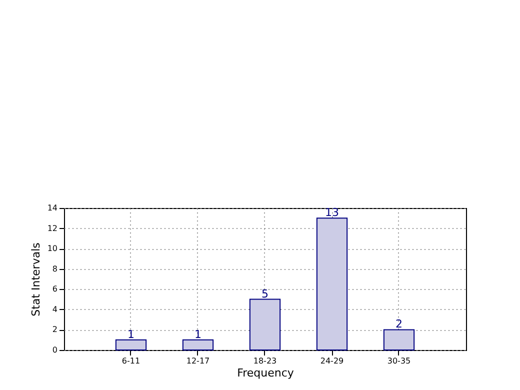  Describe the element at coordinates (52, 208) in the screenshot. I see `y-tick-label: 14` at that location.